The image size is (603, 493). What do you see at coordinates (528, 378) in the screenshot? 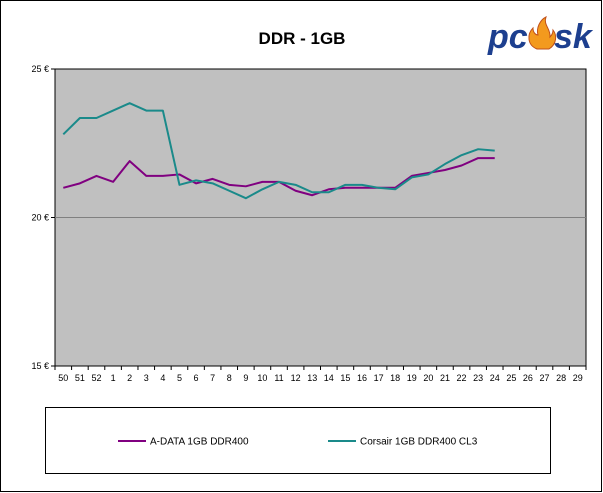
I see `x-tick-label: 26` at bounding box center [528, 378].